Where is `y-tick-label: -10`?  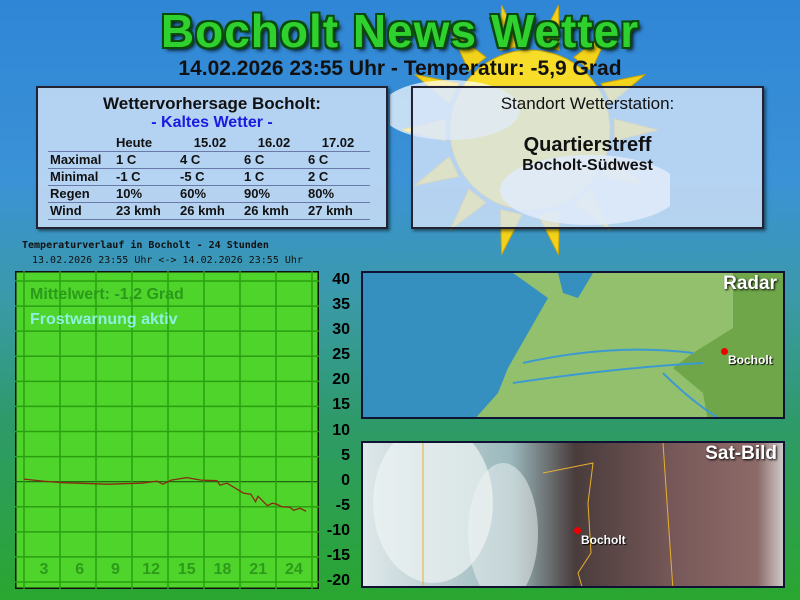 y-tick-label: -10 is located at coordinates (338, 530).